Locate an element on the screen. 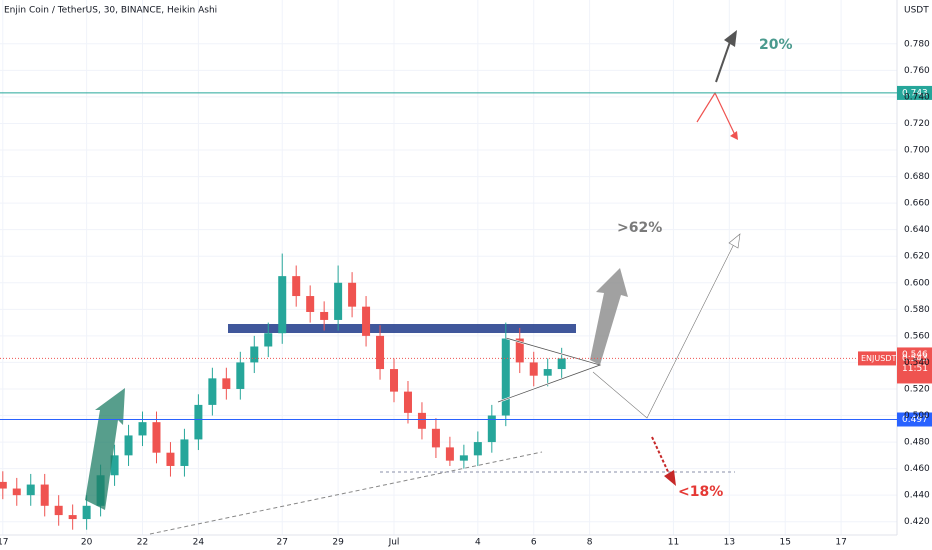  y-tick-label: 0.560 is located at coordinates (917, 336).